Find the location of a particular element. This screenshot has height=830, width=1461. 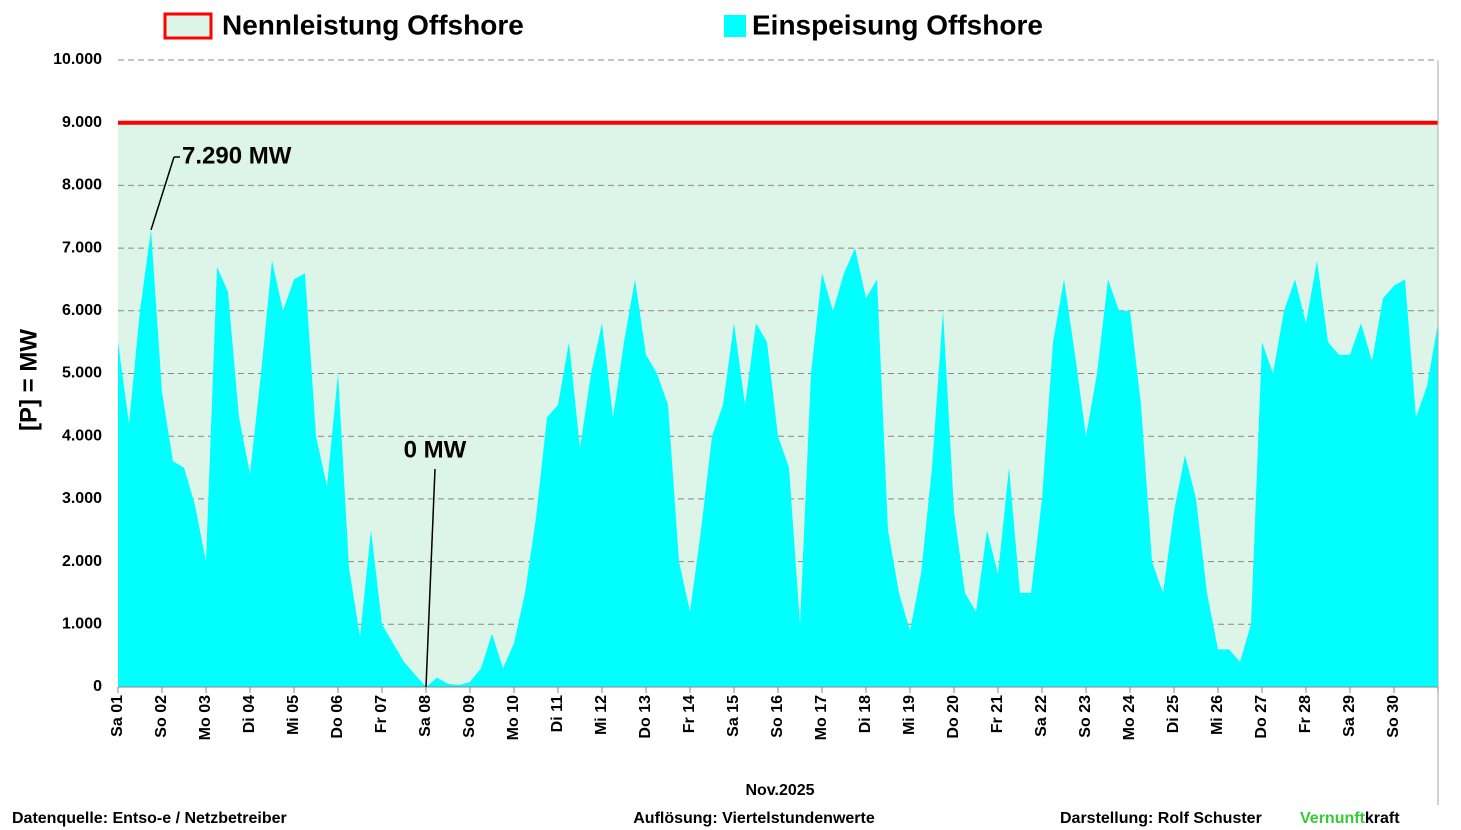

annotation: 0 MW is located at coordinates (435, 449).